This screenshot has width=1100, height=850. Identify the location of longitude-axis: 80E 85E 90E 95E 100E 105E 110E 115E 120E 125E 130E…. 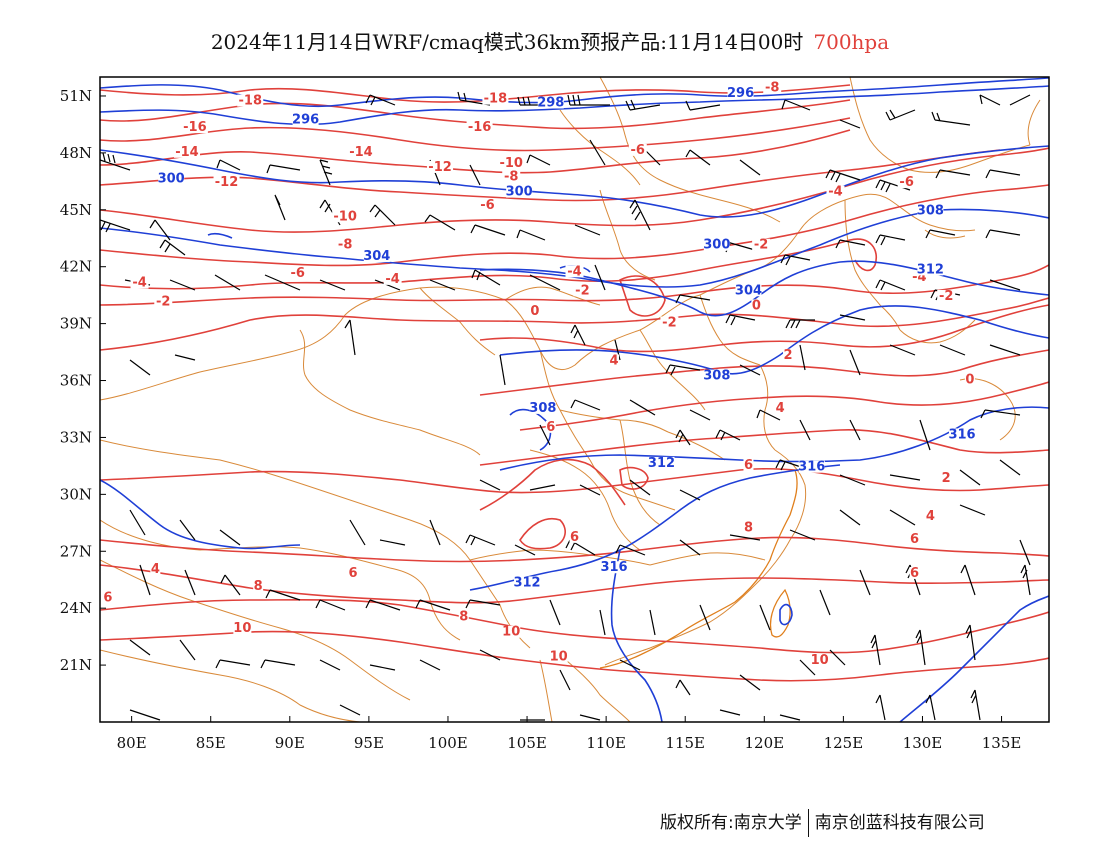
(569, 734).